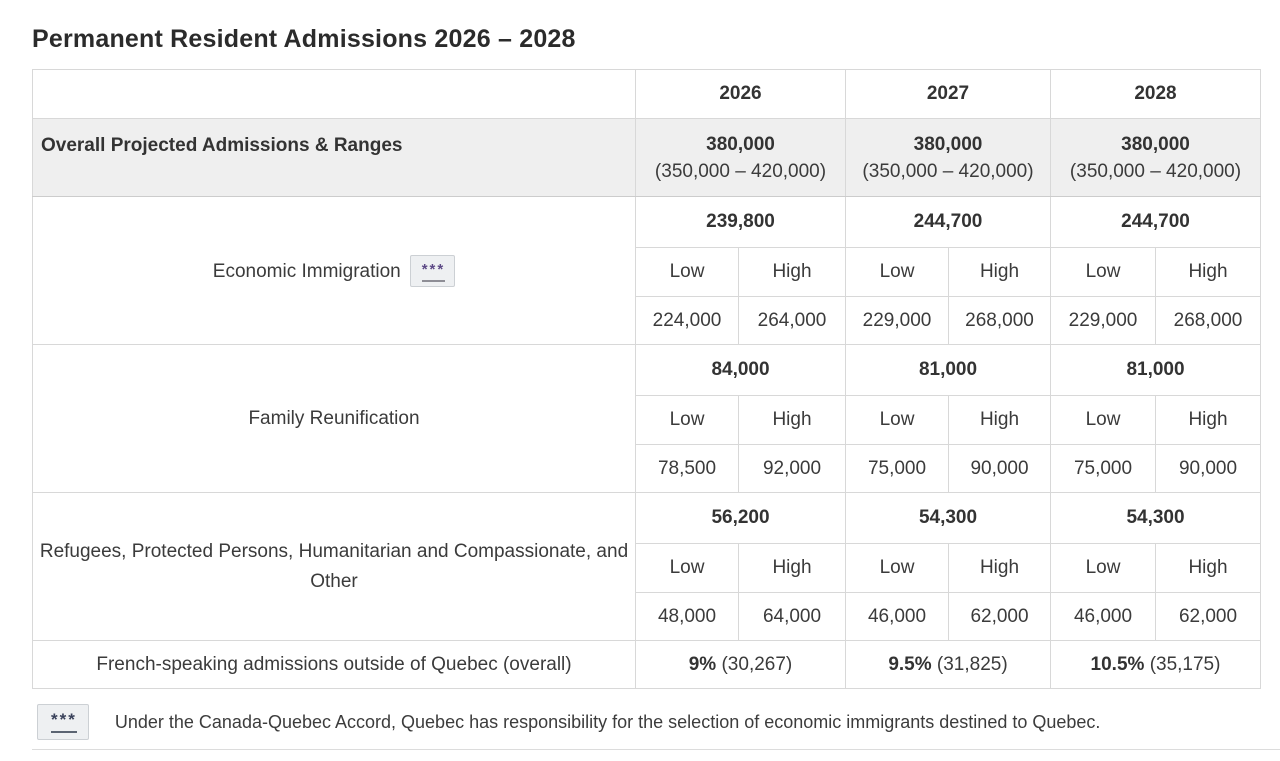 The image size is (1280, 761). Describe the element at coordinates (792, 616) in the screenshot. I see `refugees-high-2026: 64,000` at that location.